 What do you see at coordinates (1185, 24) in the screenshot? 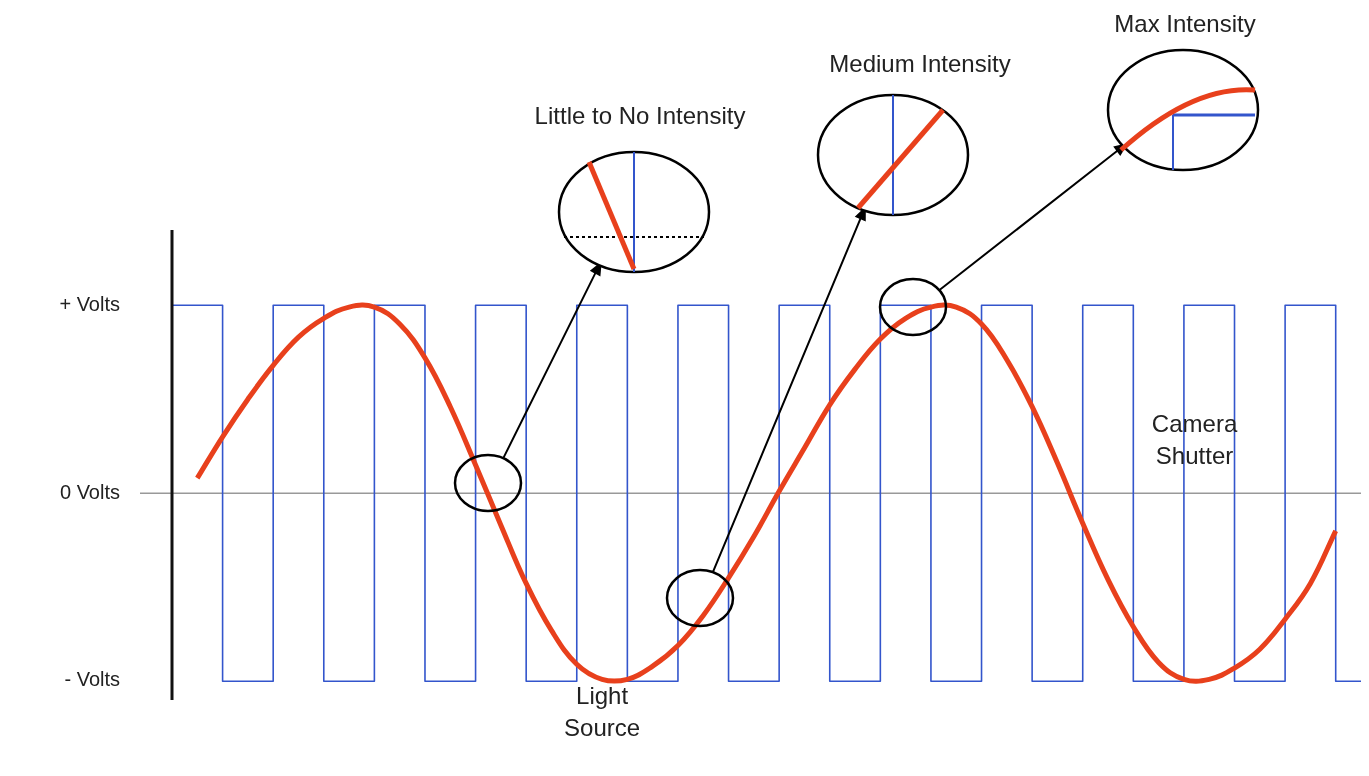
I see `text: Max Intensity` at bounding box center [1185, 24].